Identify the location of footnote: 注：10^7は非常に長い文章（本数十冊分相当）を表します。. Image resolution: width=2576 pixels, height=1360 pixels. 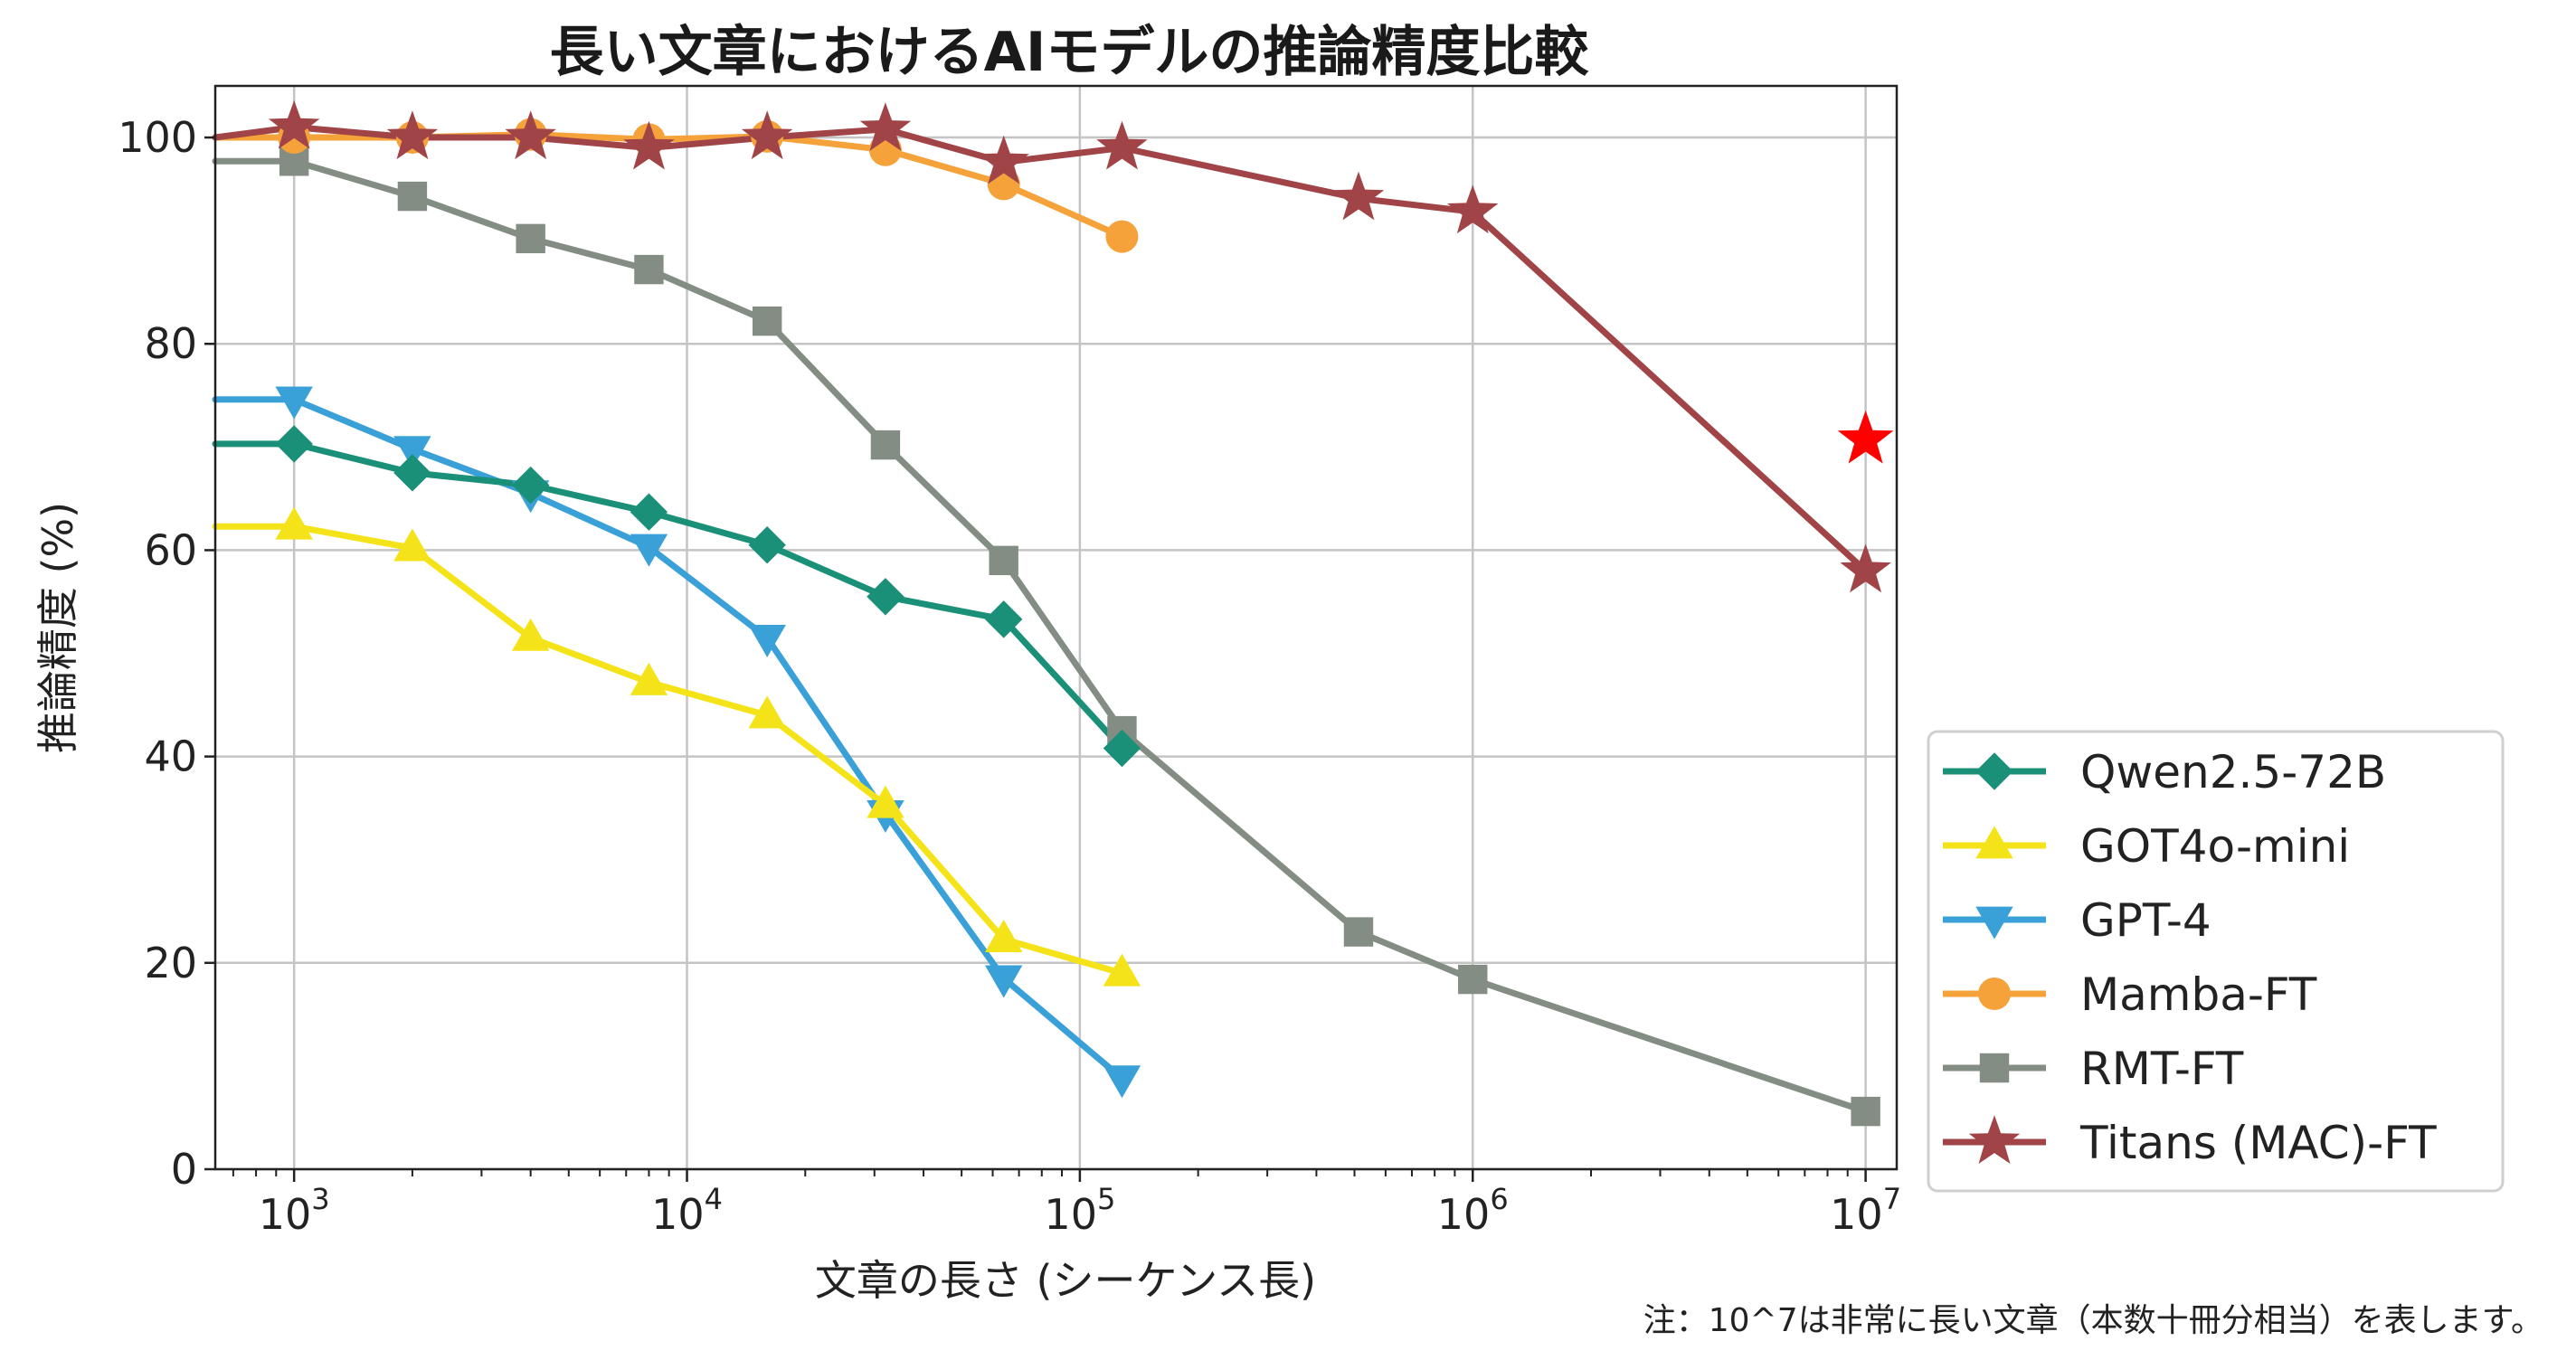
(2093, 1321).